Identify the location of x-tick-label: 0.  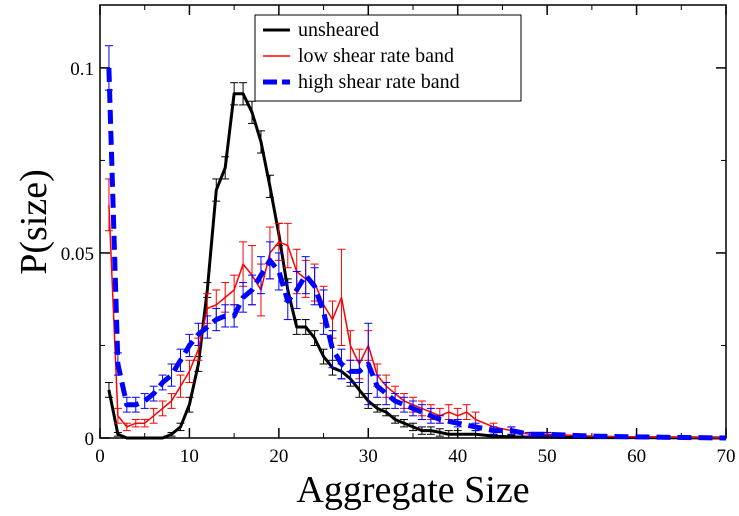
(100, 456).